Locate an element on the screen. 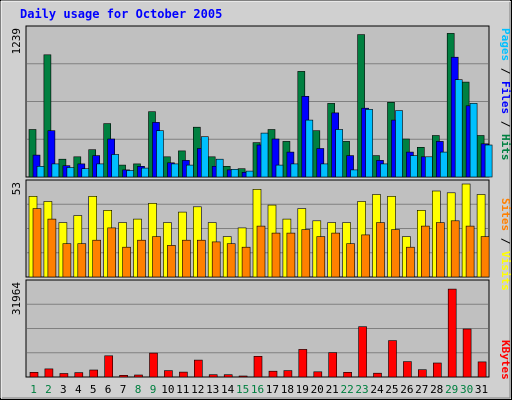 The height and width of the screenshot is (400, 512). day-label-2: 2 is located at coordinates (48, 389).